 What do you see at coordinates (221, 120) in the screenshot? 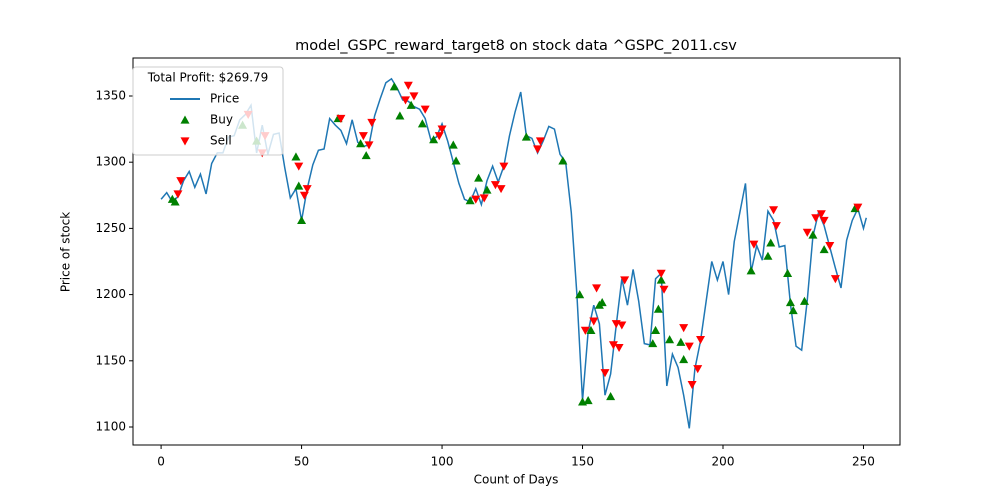
I see `legend-label: Buy` at bounding box center [221, 120].